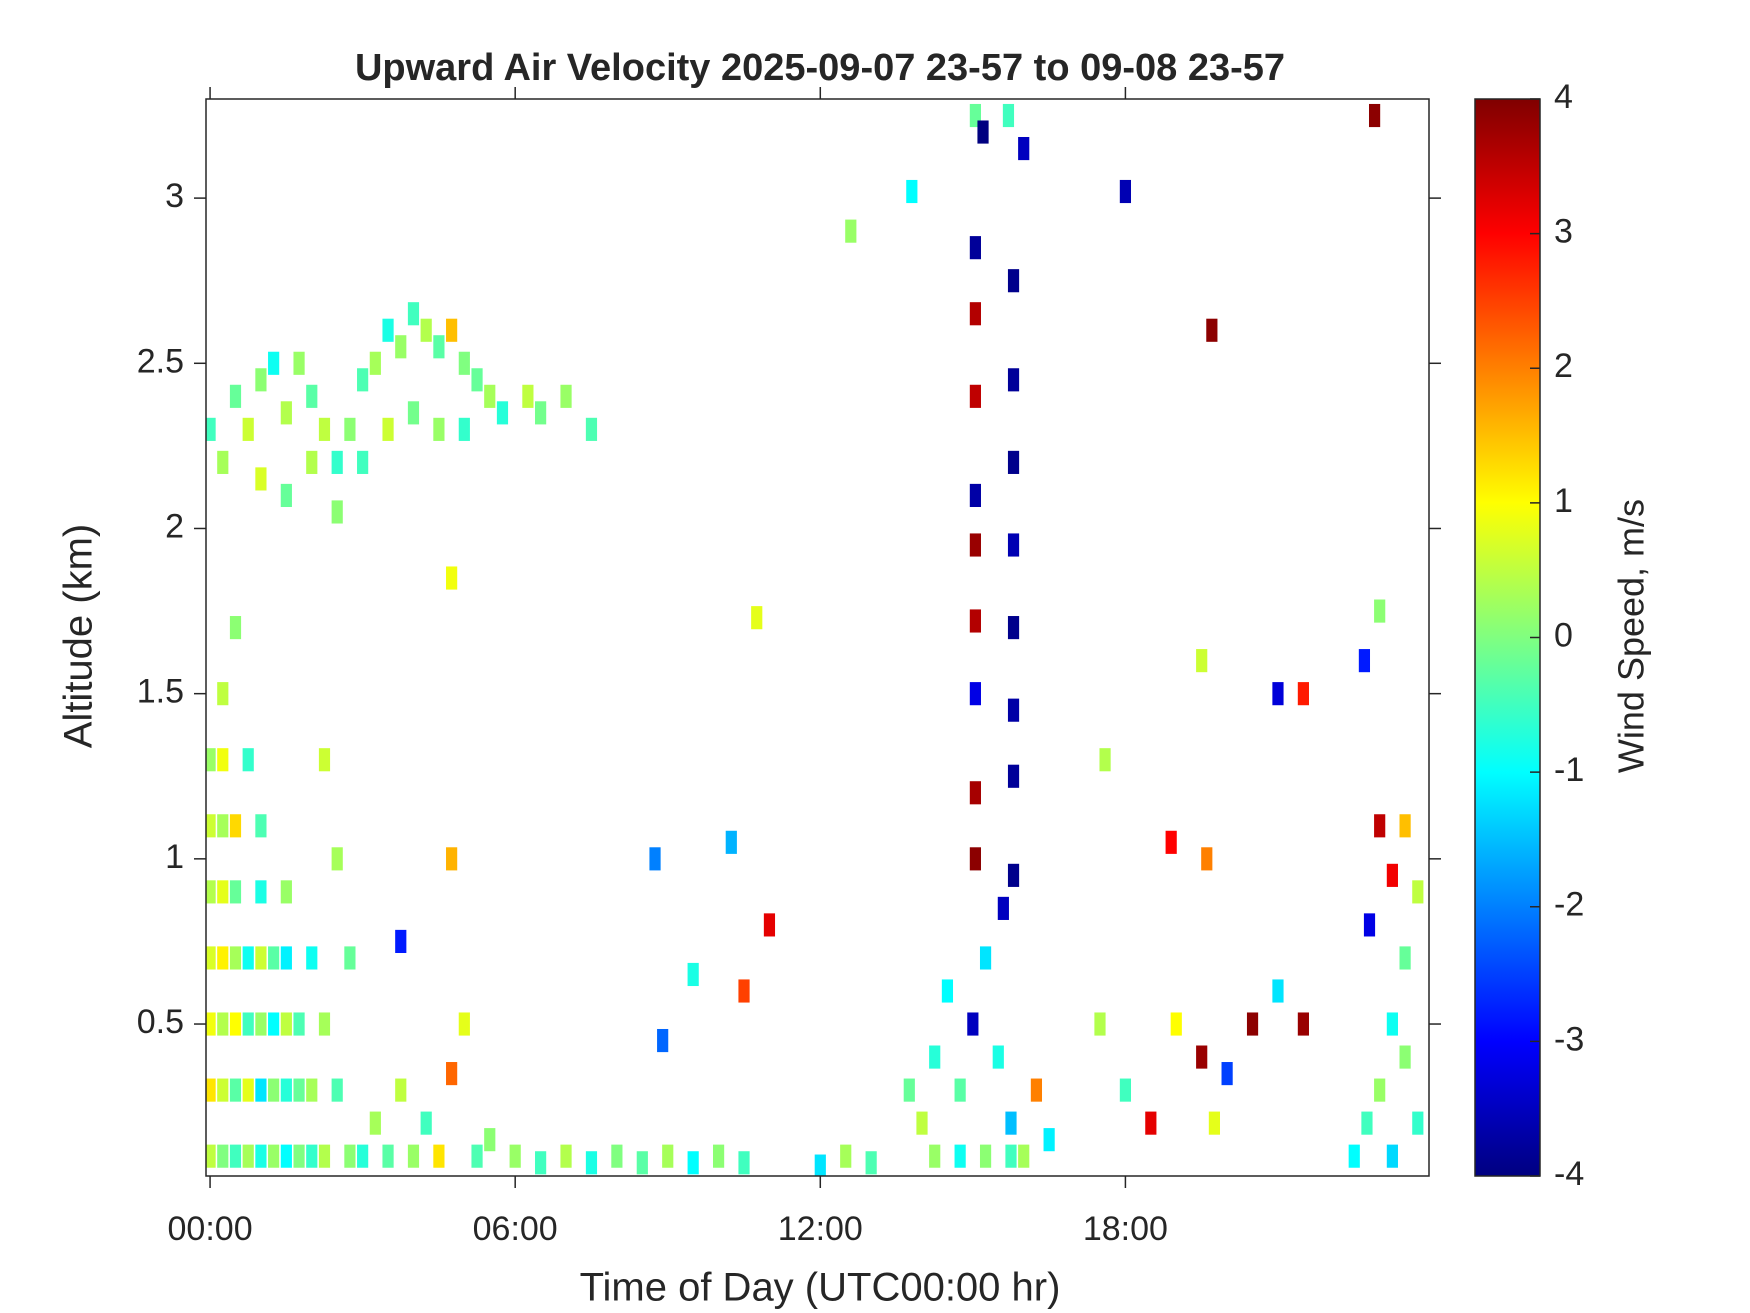 The width and height of the screenshot is (1750, 1313). What do you see at coordinates (79, 636) in the screenshot?
I see `y-axis-label: Altitude (km)` at bounding box center [79, 636].